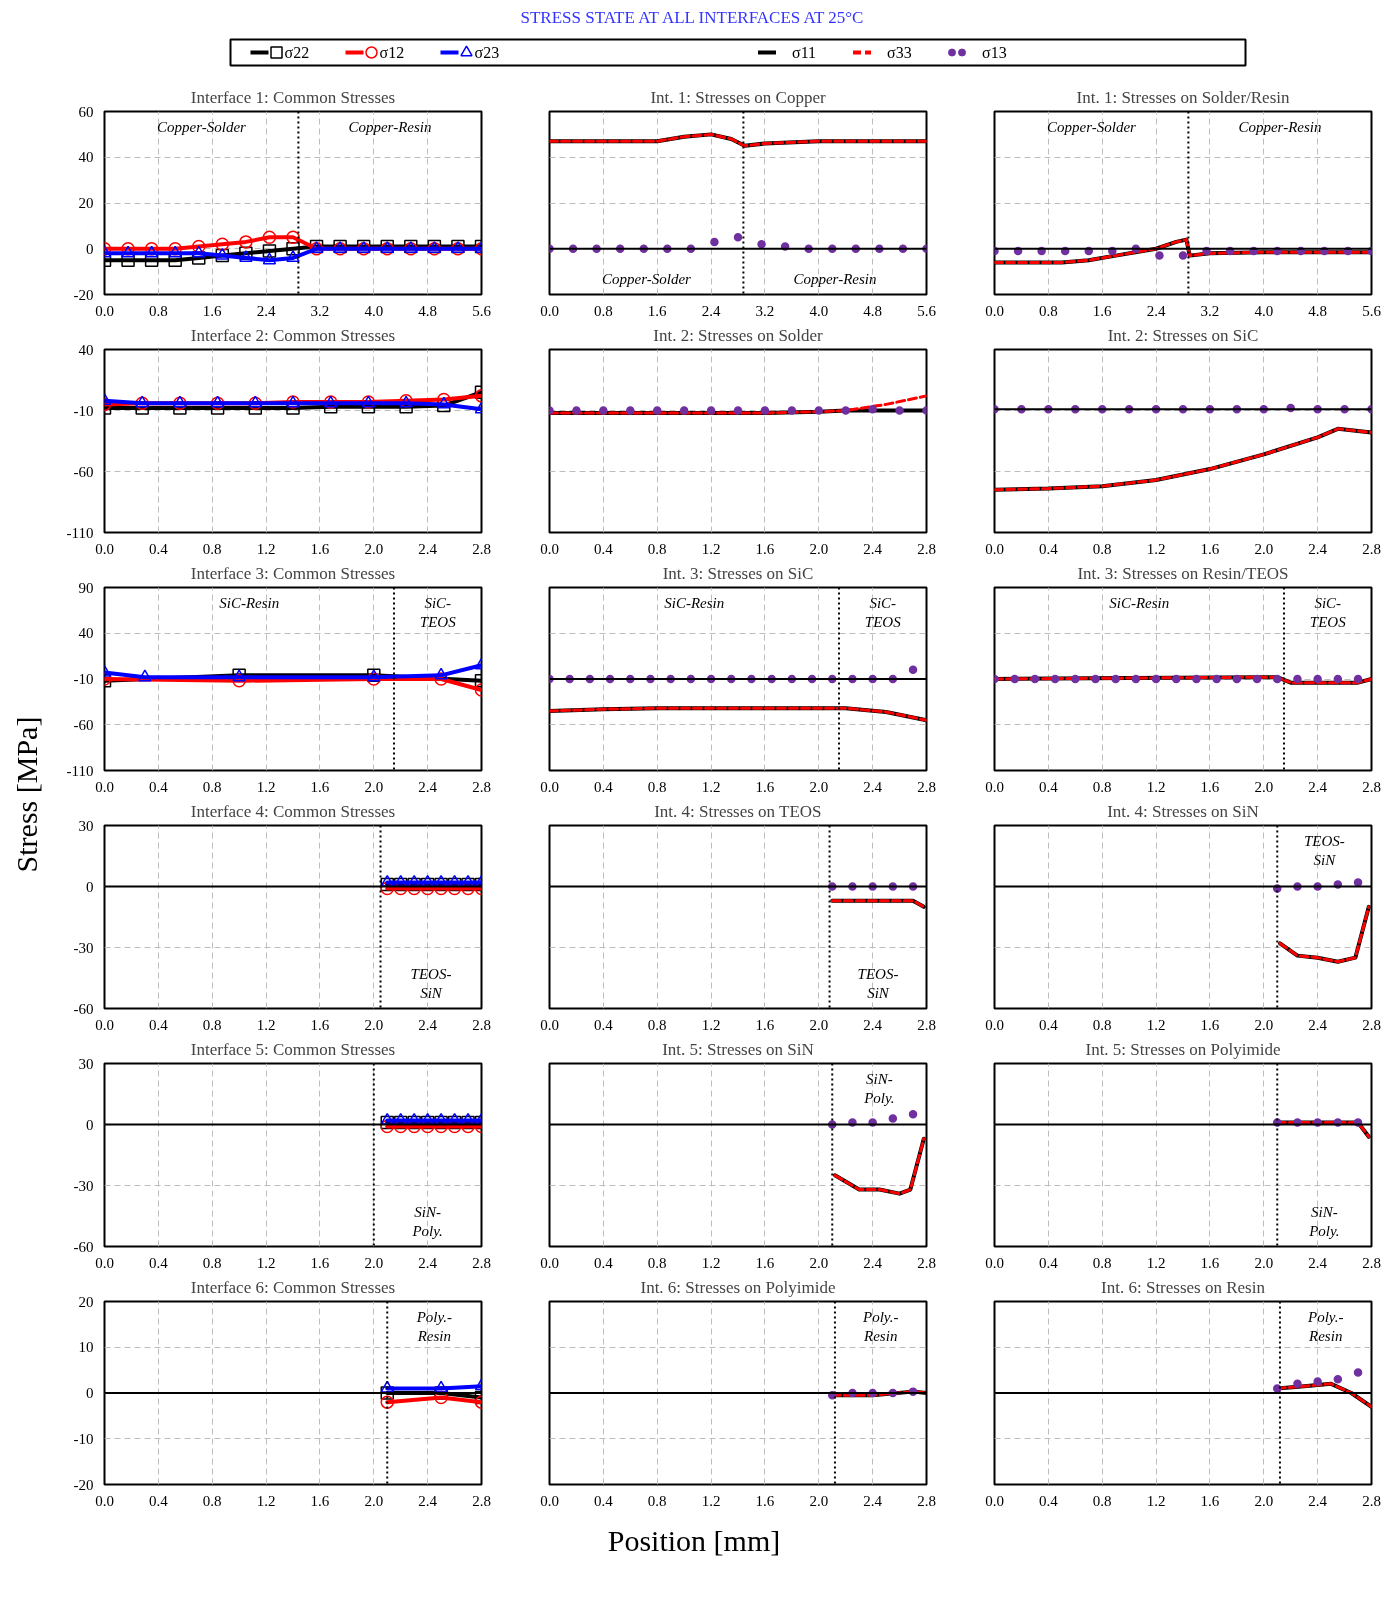  Describe the element at coordinates (487, 52) in the screenshot. I see `legend-label: σ23` at that location.